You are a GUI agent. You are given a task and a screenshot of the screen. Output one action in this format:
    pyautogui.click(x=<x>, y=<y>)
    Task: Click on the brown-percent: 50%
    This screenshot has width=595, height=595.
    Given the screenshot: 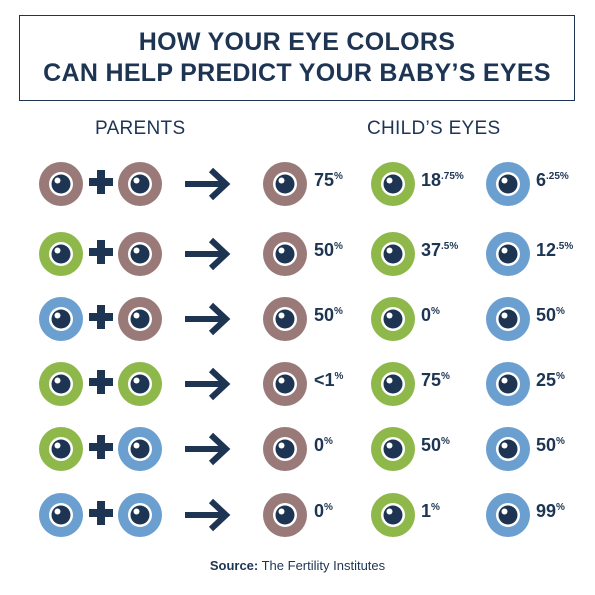 What is the action you would take?
    pyautogui.click(x=328, y=315)
    